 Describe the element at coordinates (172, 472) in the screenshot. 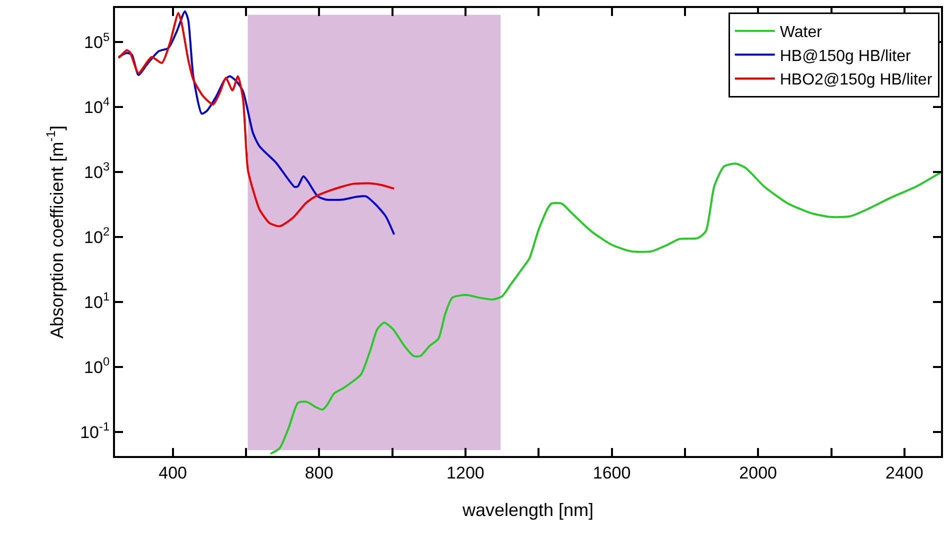

I see `x-tick-label: 400` at that location.